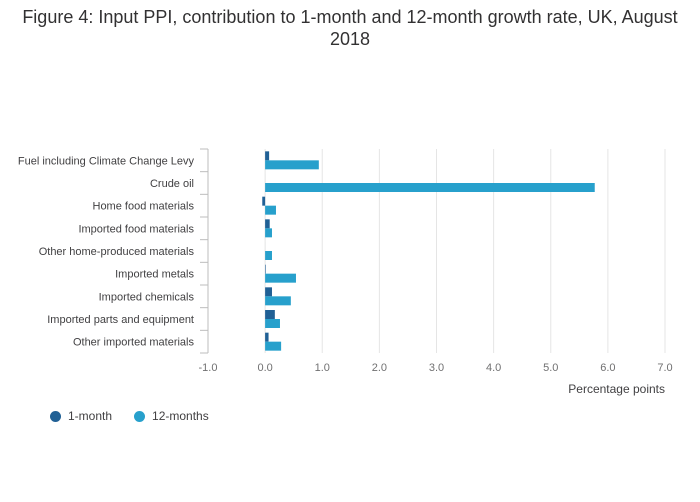  I want to click on legend-item-12-months: 12-months, so click(171, 416).